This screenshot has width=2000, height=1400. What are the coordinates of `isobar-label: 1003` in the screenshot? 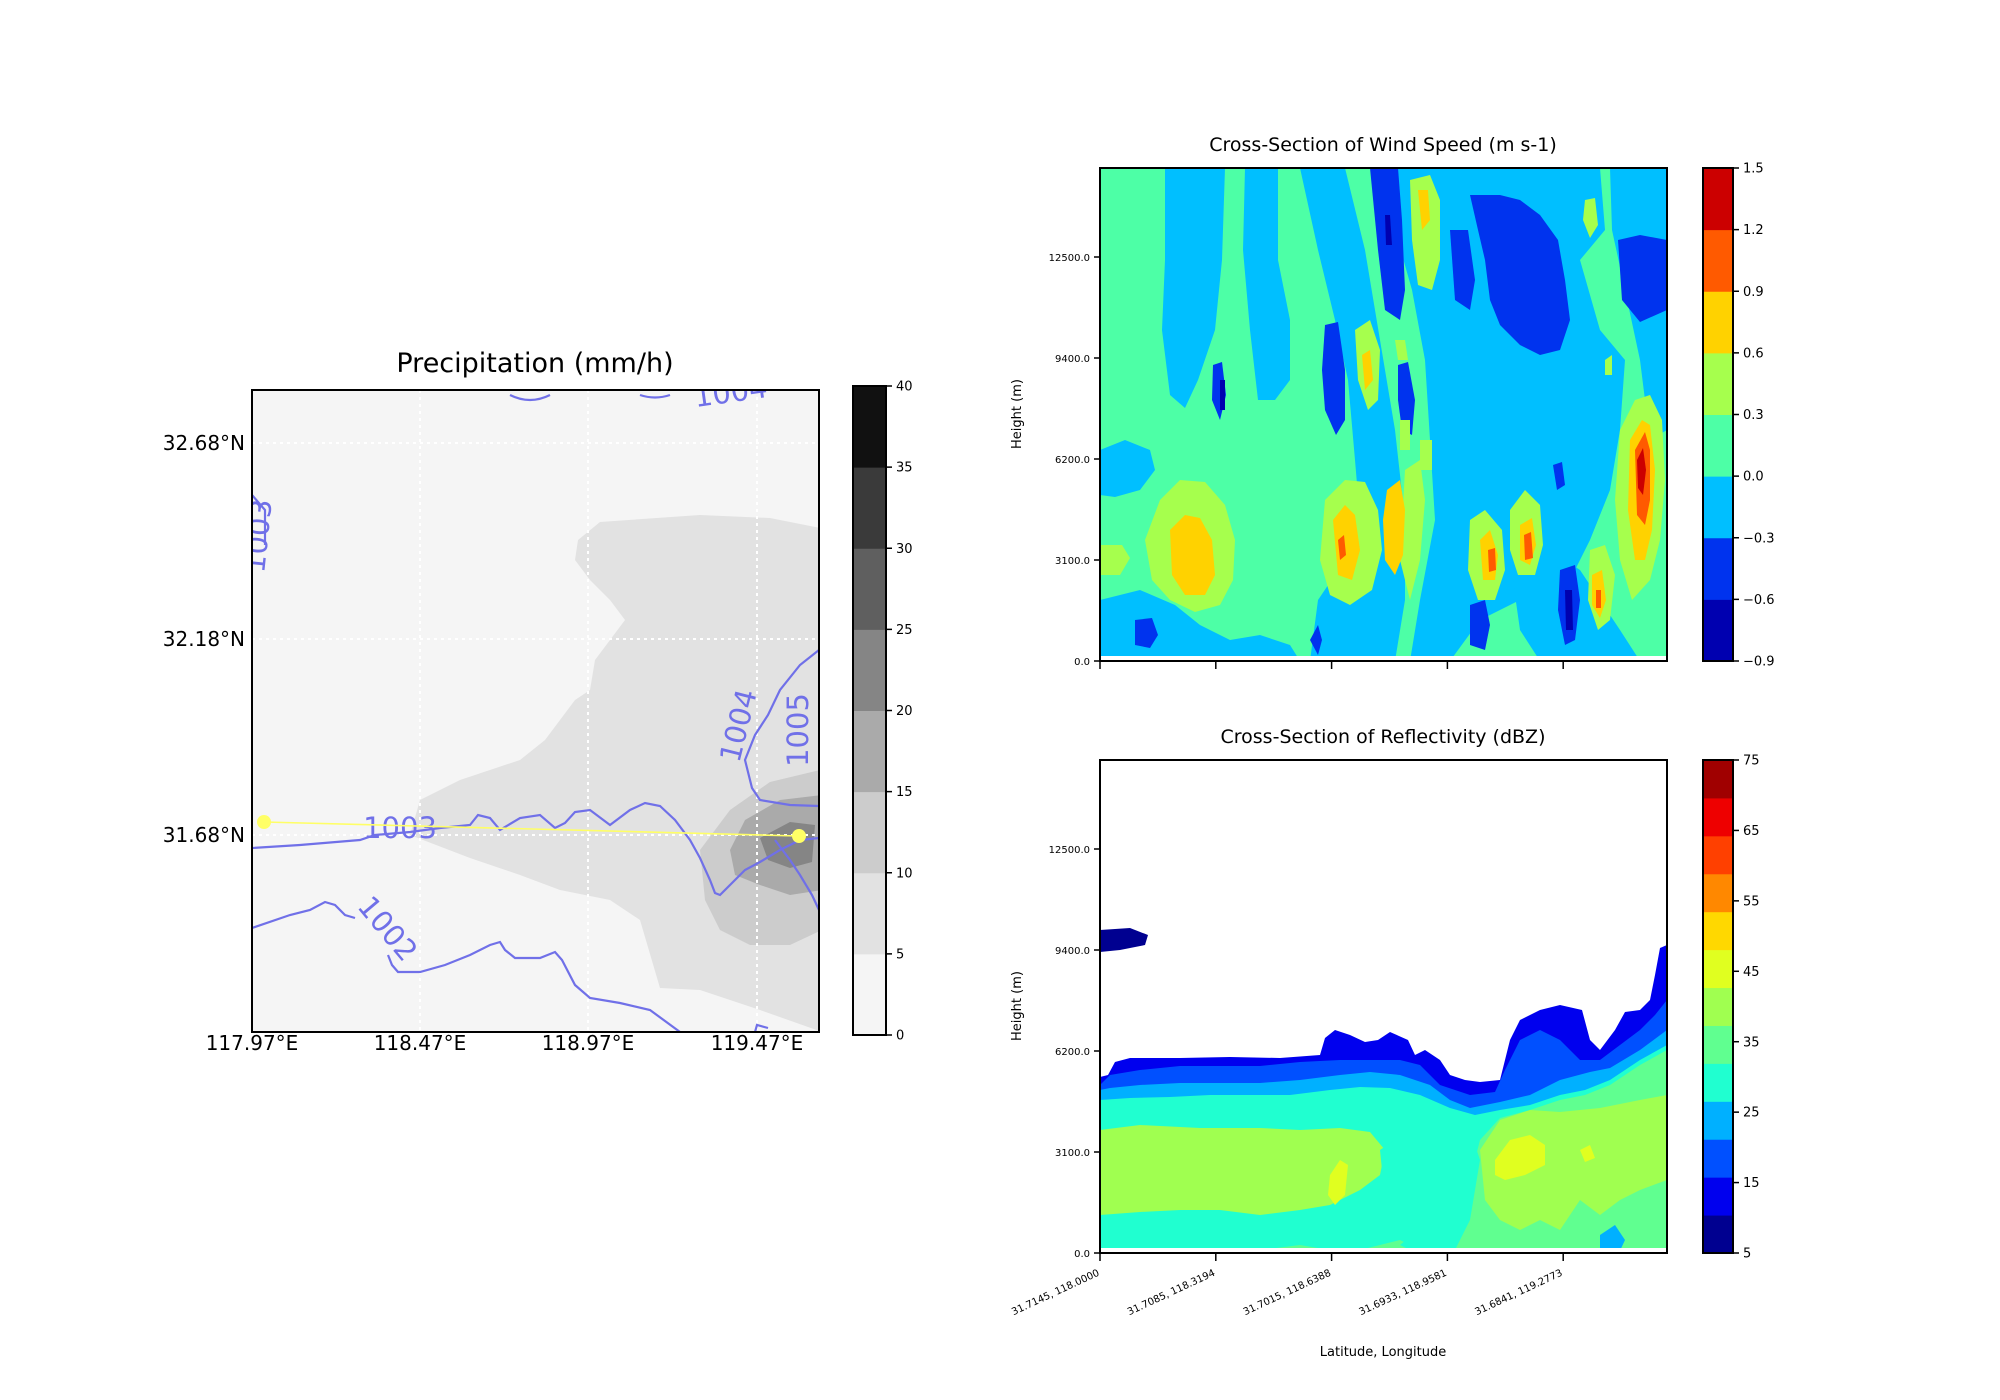 It's located at (400, 828).